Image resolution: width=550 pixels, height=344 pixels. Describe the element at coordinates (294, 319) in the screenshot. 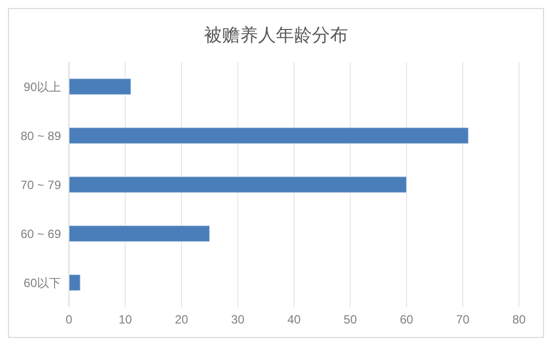

I see `x-tick-label: 40` at that location.